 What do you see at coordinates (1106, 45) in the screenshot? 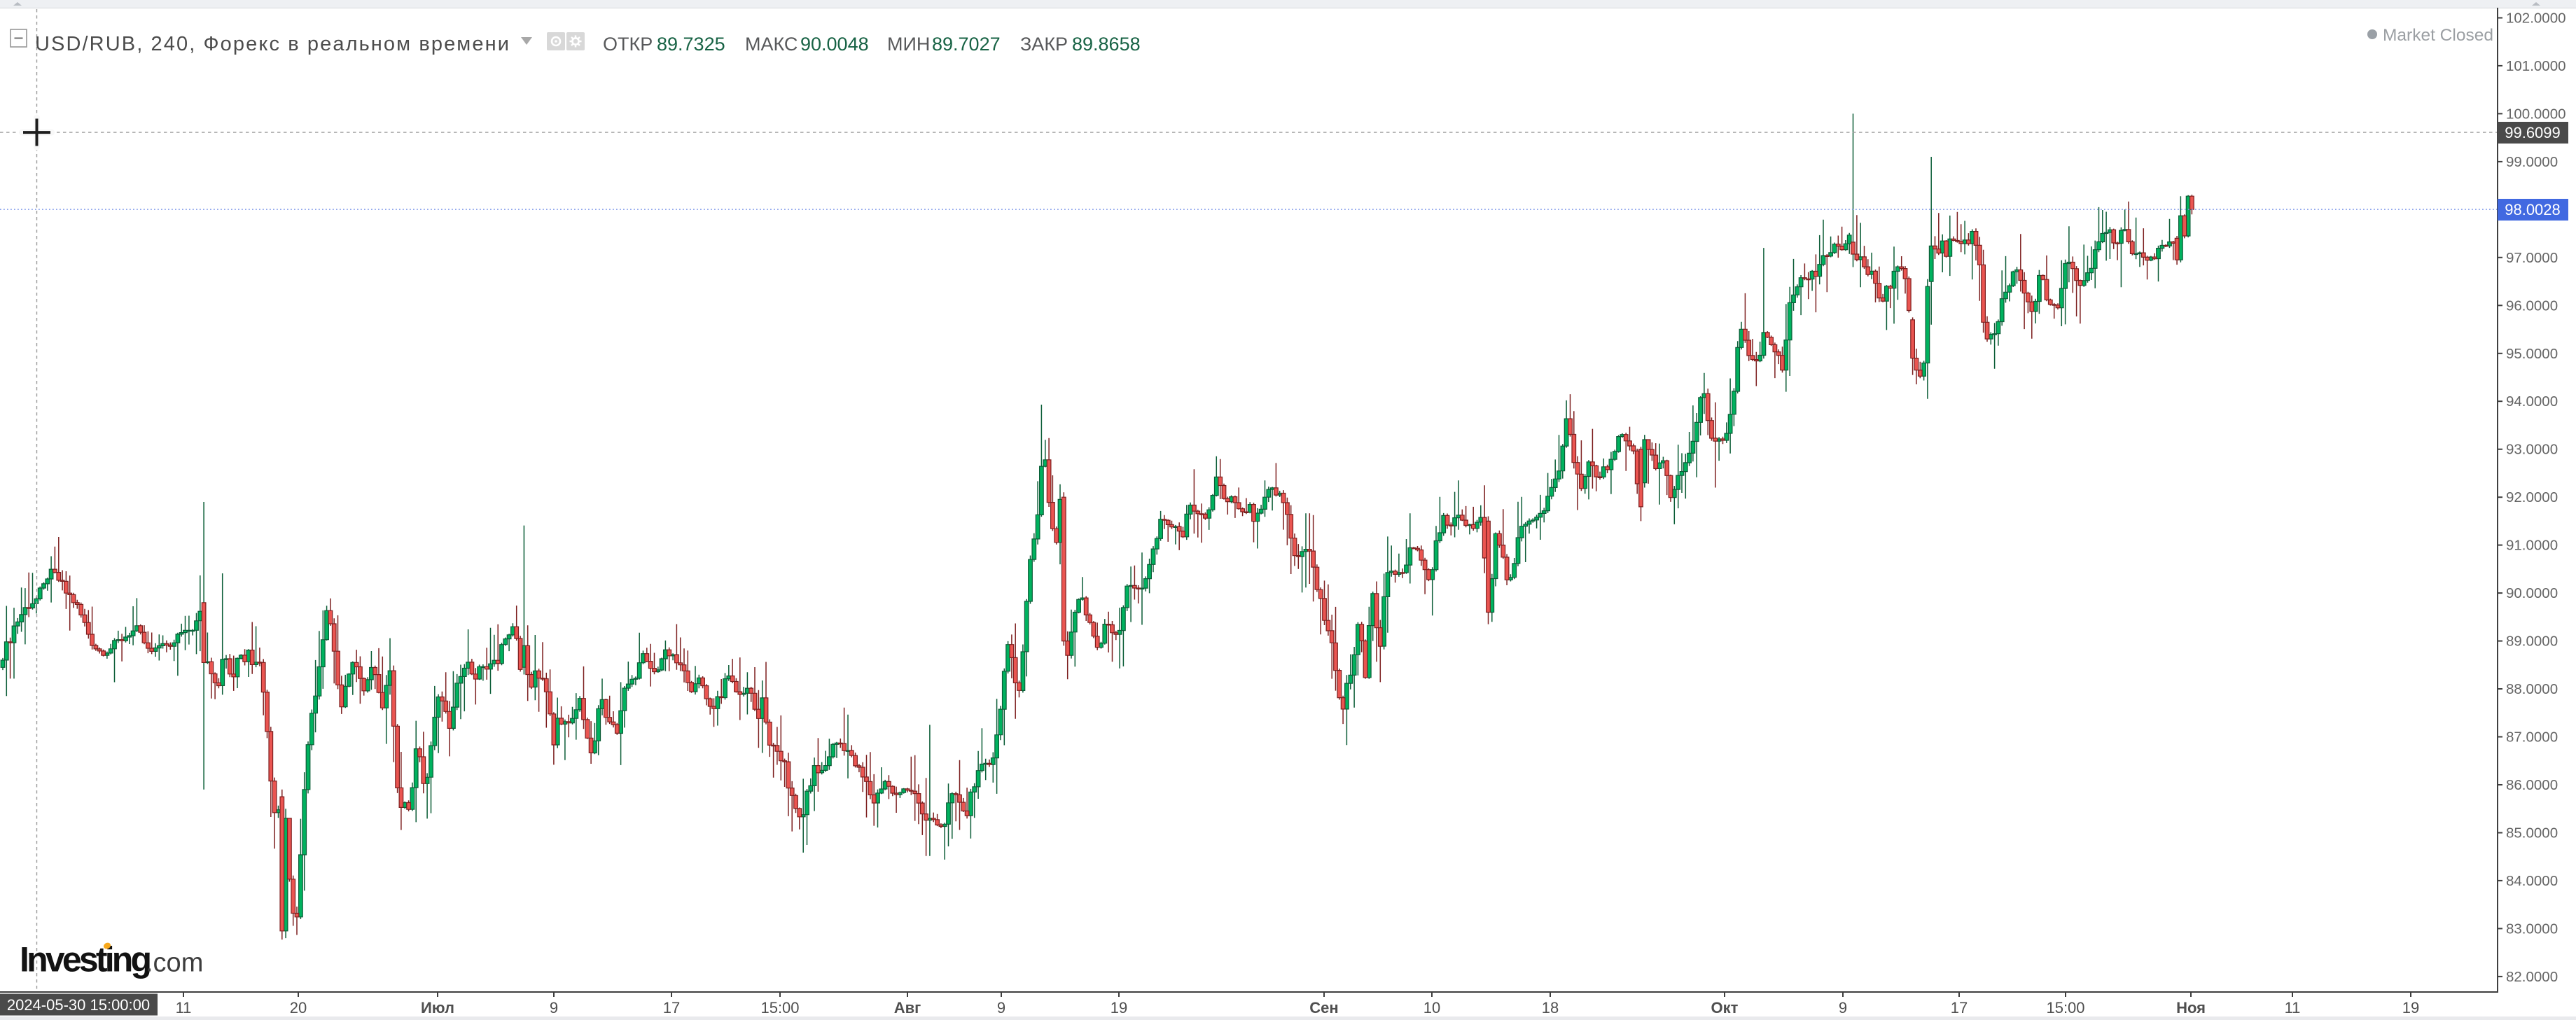
I see `svg-text: 89.8658` at bounding box center [1106, 45].